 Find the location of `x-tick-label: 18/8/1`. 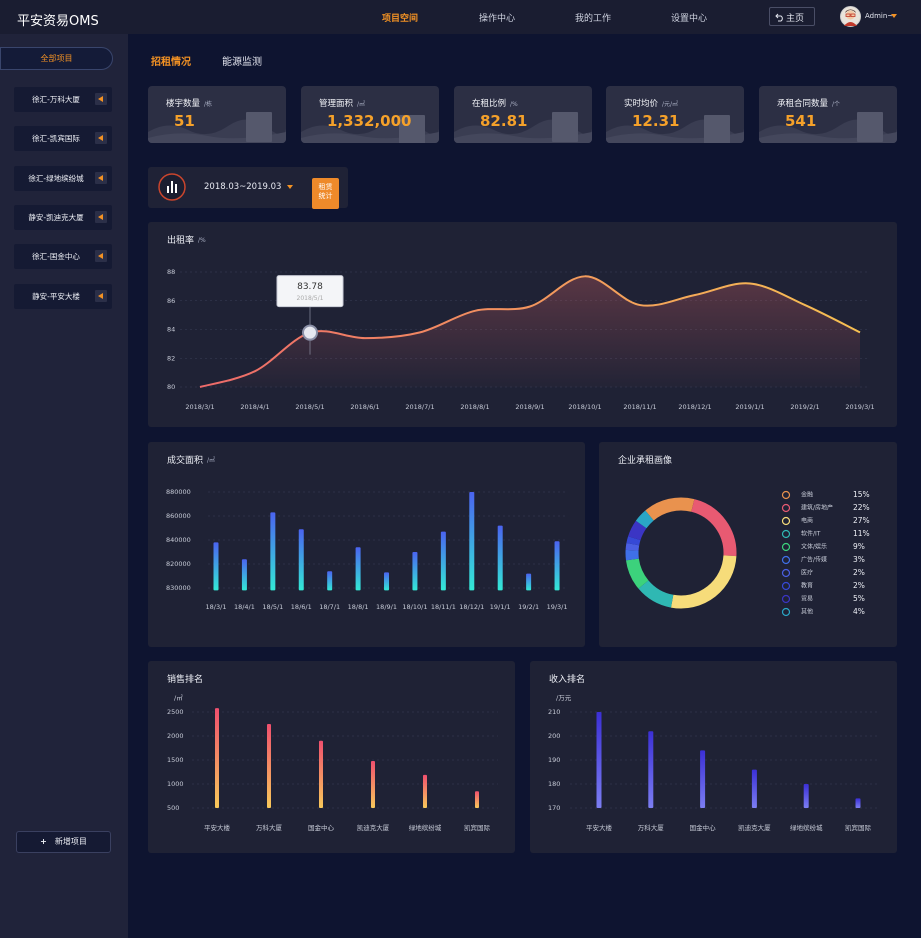

x-tick-label: 18/8/1 is located at coordinates (358, 607).